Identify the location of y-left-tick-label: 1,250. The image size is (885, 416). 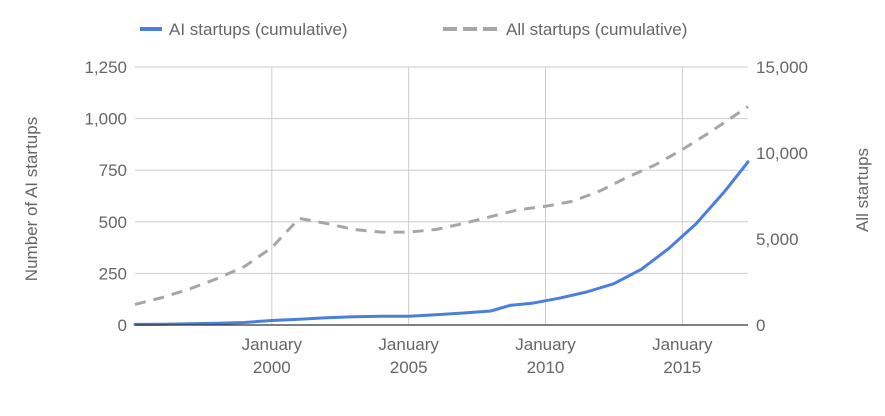
(105, 67).